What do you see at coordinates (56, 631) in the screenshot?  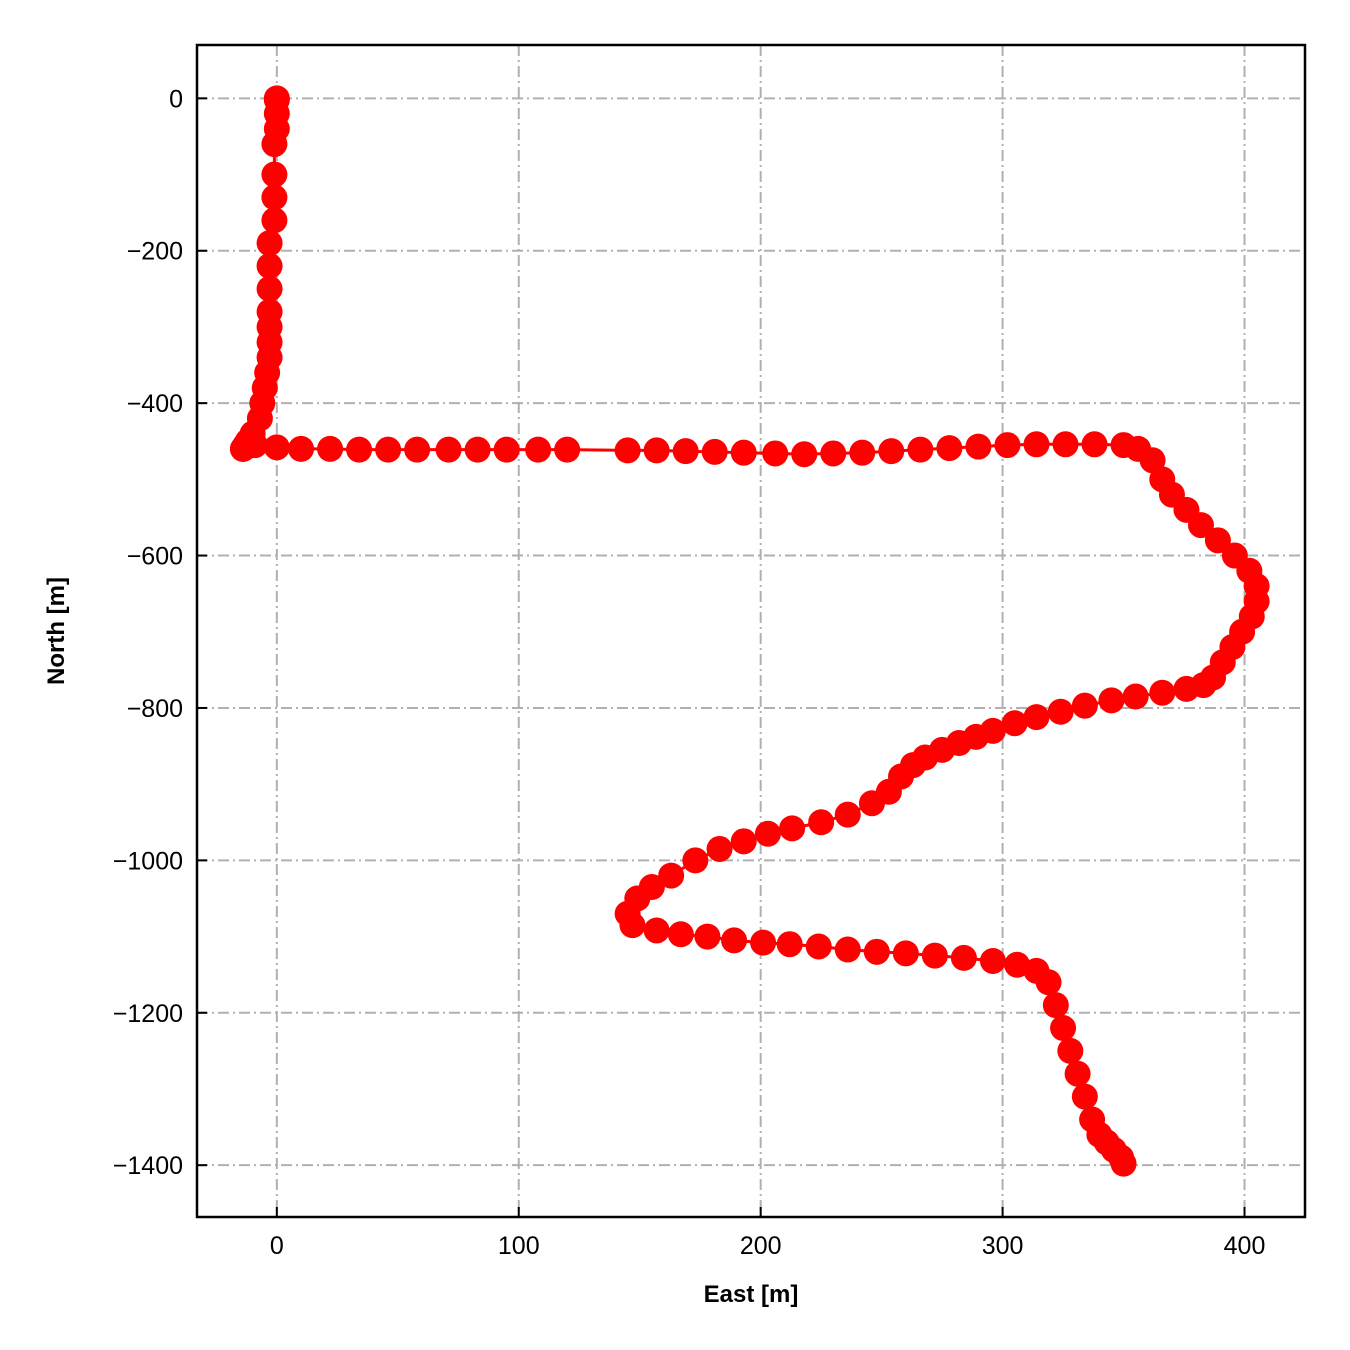 I see `y-axis-label: North [m]` at bounding box center [56, 631].